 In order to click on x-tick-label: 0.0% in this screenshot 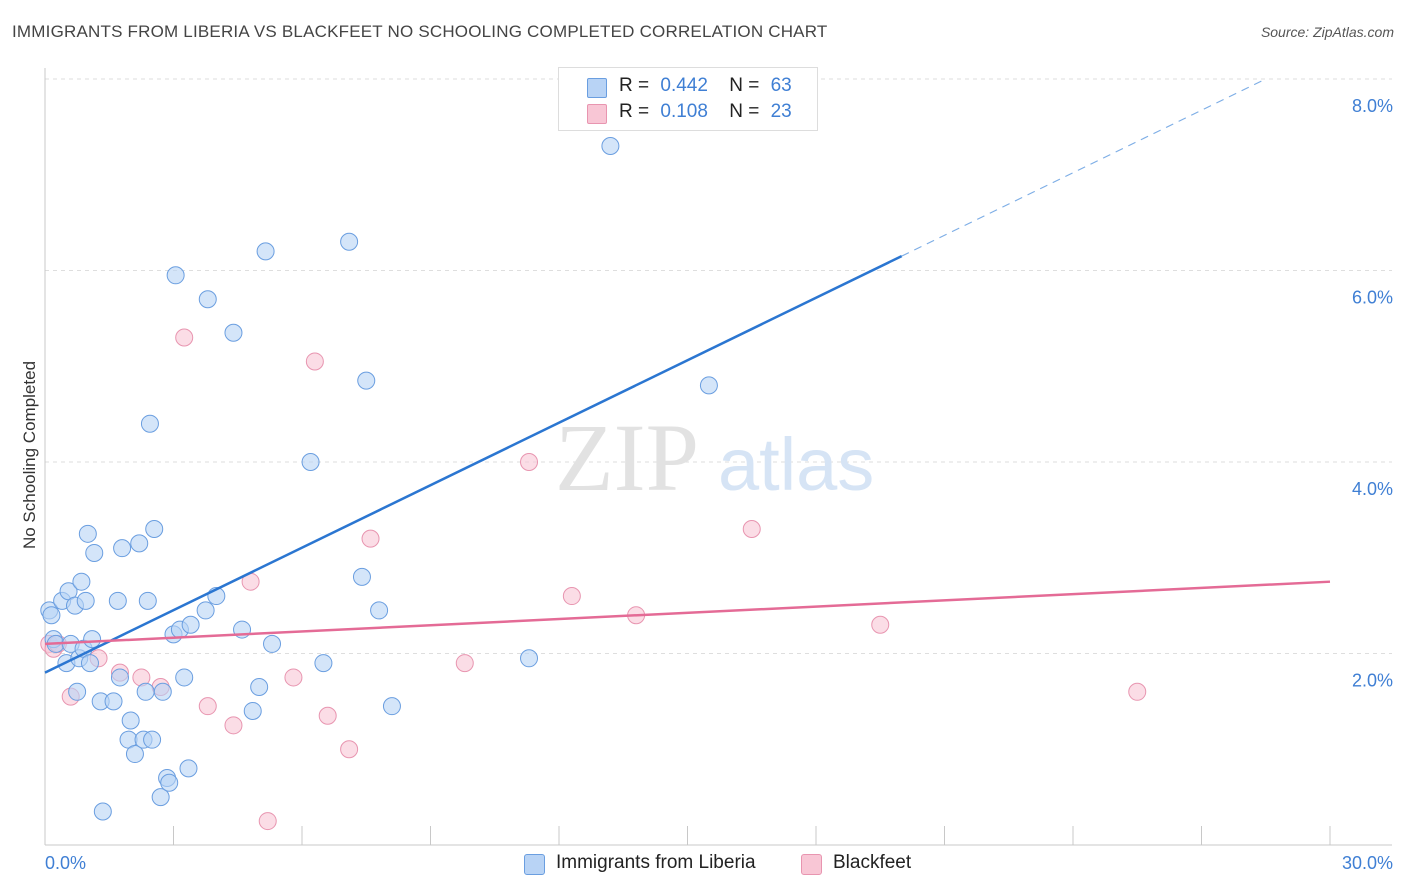, I will do `click(65, 863)`.